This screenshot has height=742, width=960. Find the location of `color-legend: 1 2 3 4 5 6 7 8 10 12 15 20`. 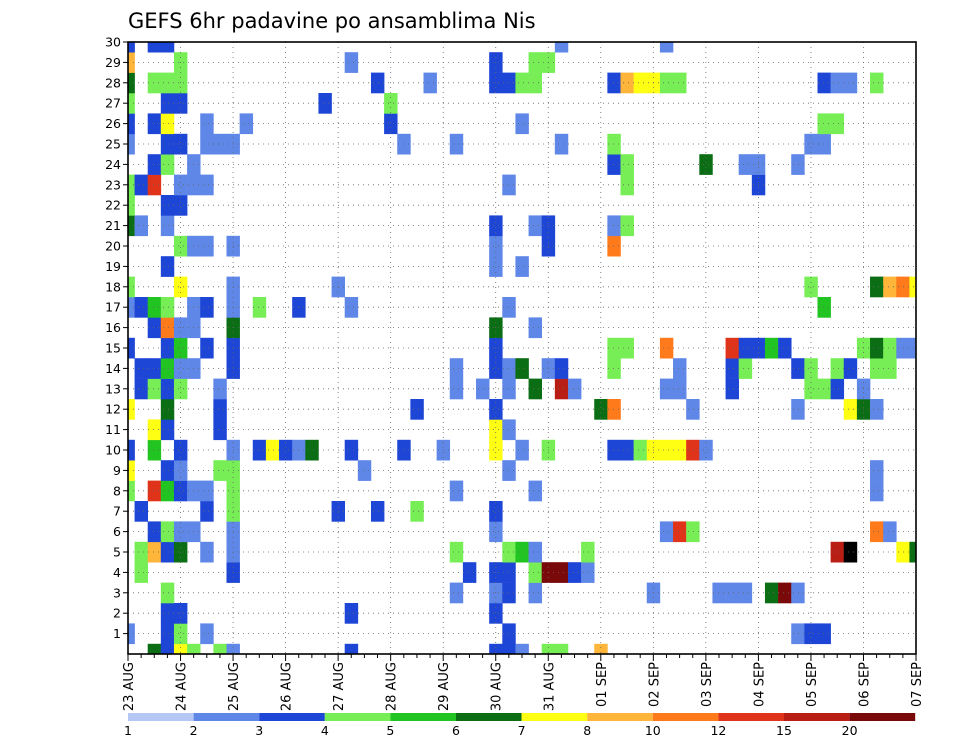

color-legend: 1 2 3 4 5 6 7 8 10 12 15 20 is located at coordinates (520, 725).